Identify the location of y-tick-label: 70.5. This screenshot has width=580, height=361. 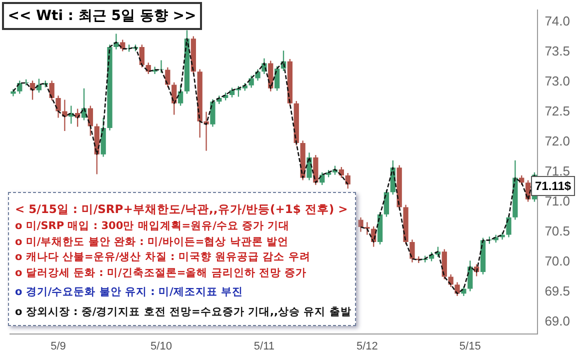
(557, 230).